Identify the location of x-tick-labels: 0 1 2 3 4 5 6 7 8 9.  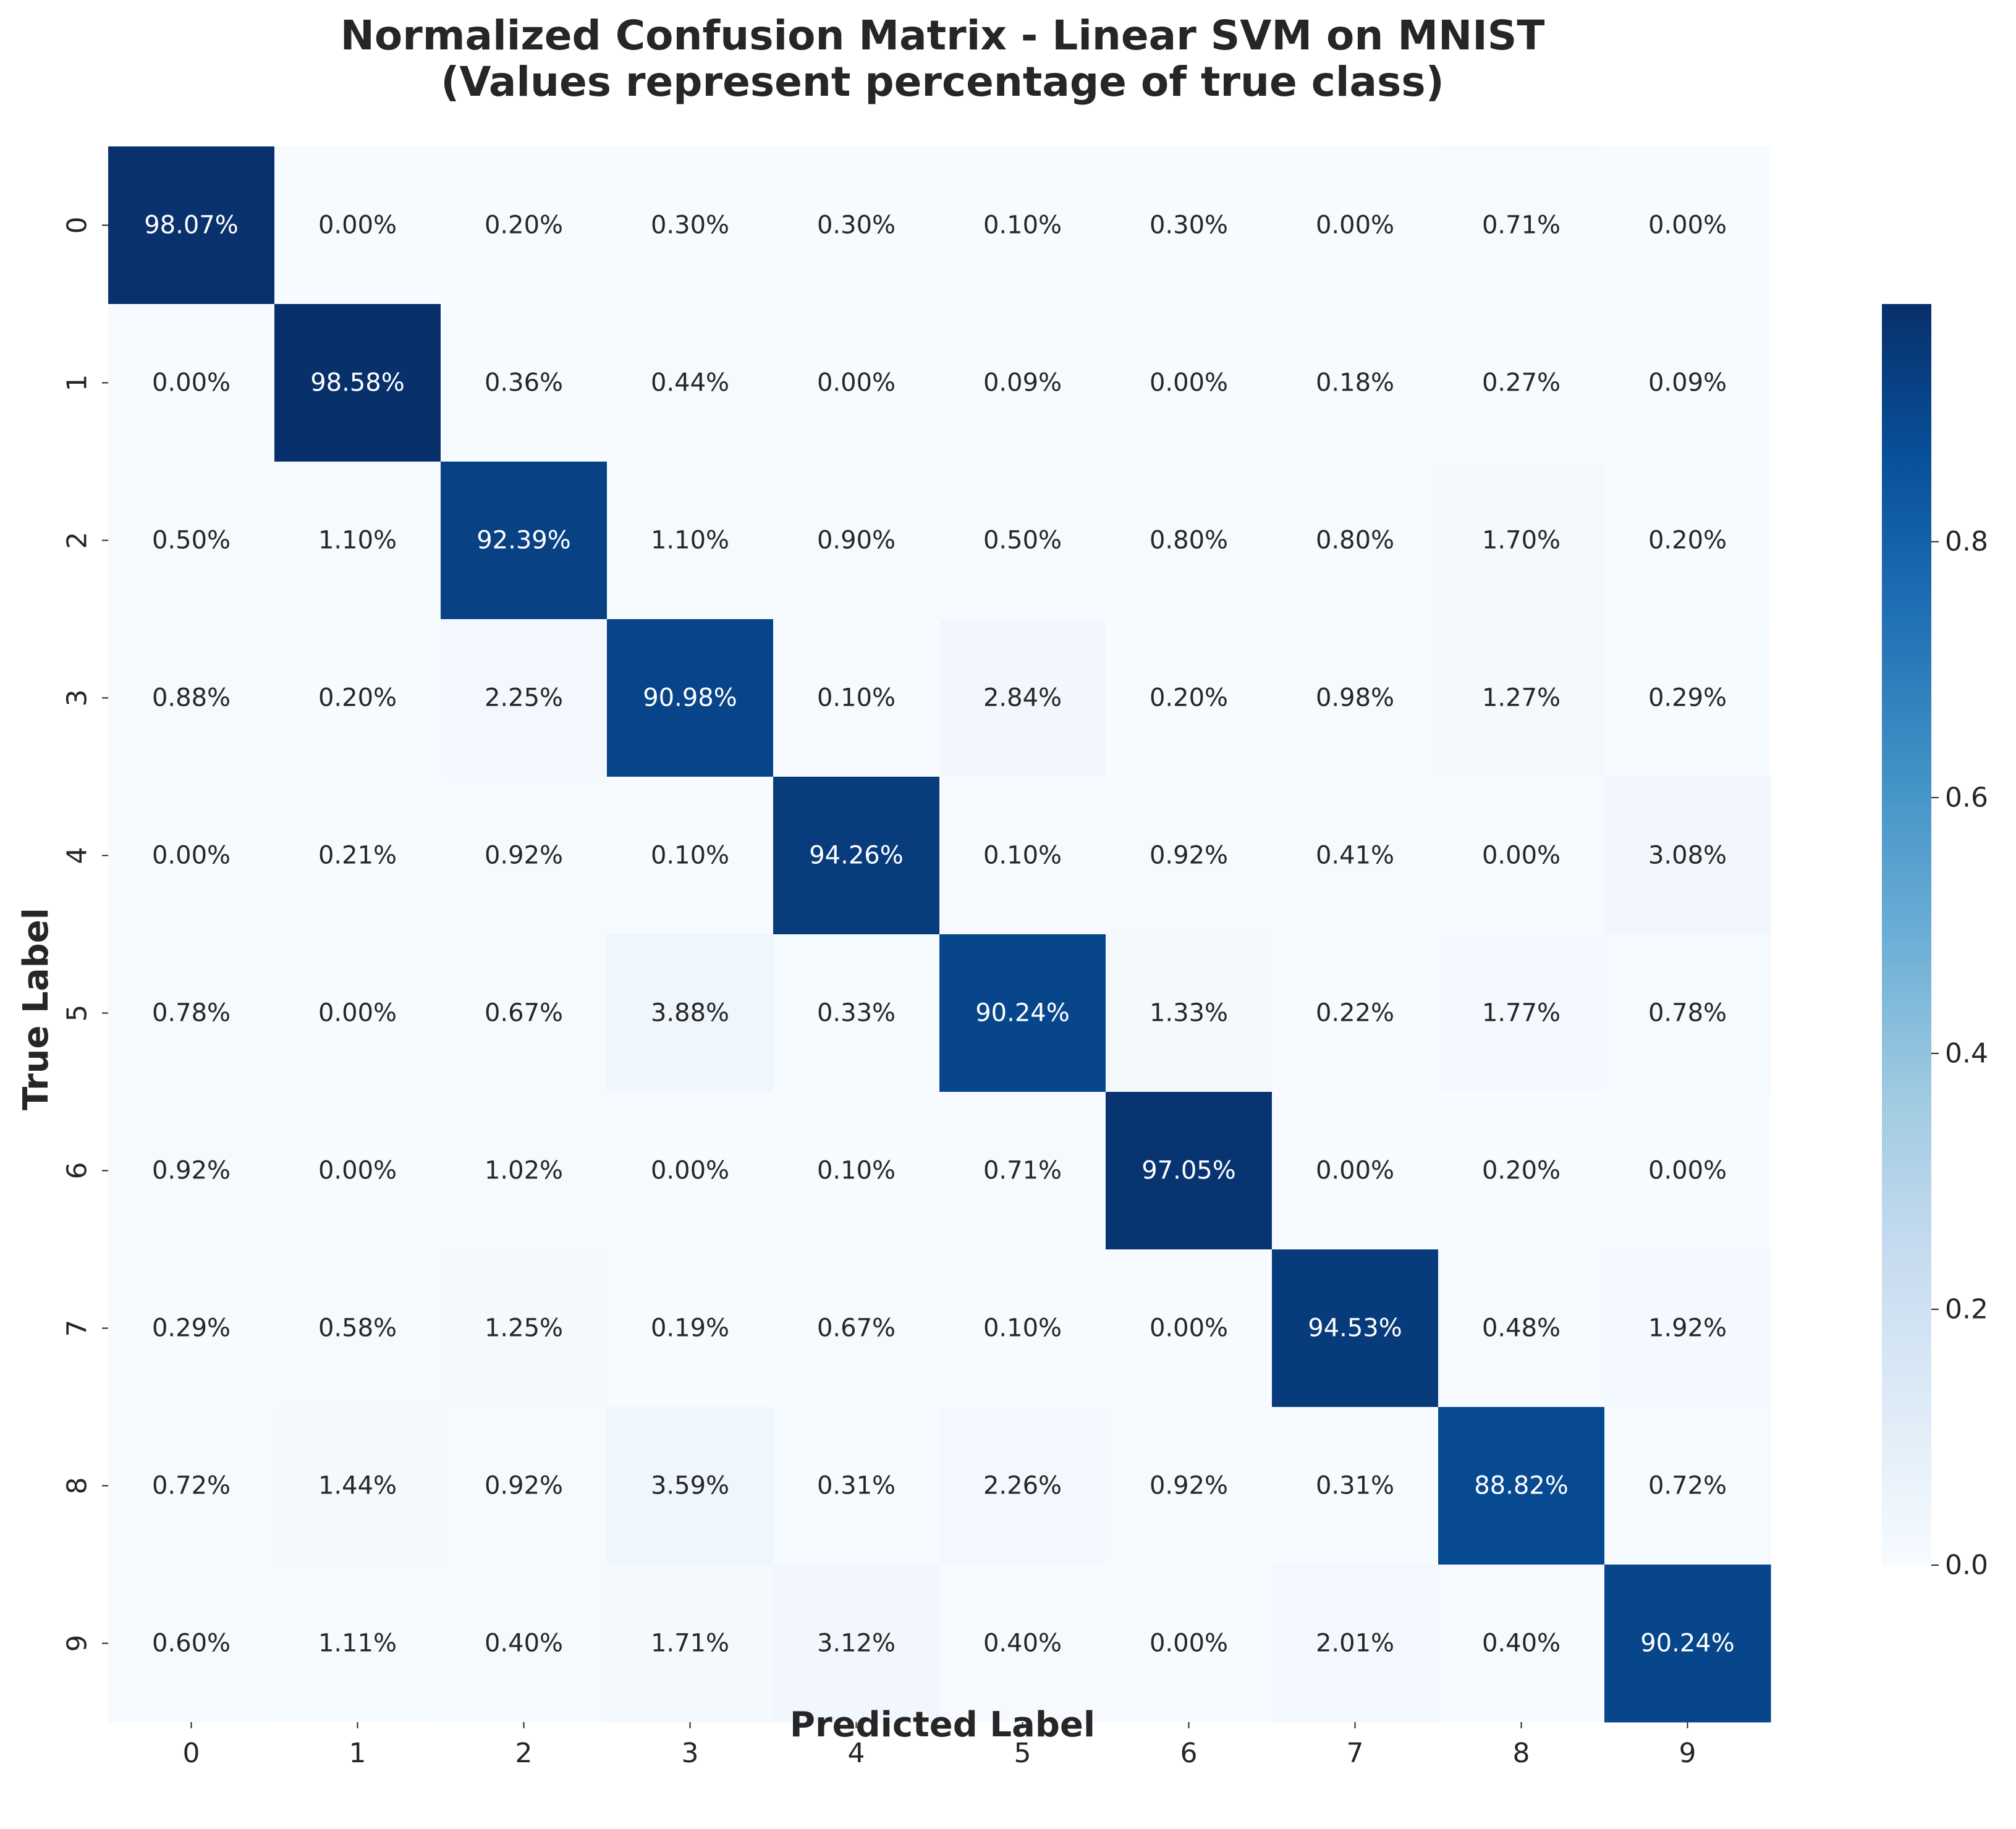
(940, 1746).